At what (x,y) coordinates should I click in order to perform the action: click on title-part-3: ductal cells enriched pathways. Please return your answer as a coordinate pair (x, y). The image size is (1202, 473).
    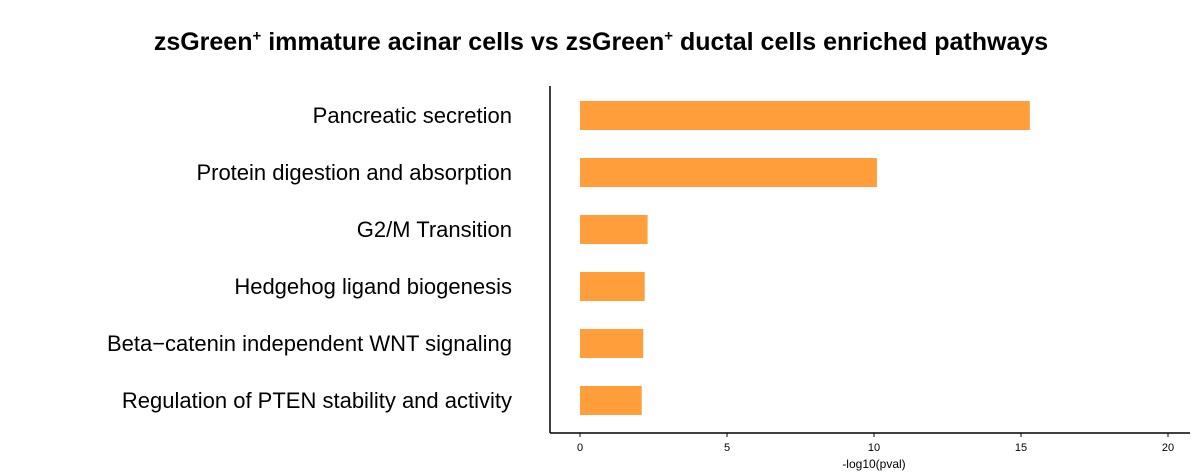
    Looking at the image, I should click on (861, 42).